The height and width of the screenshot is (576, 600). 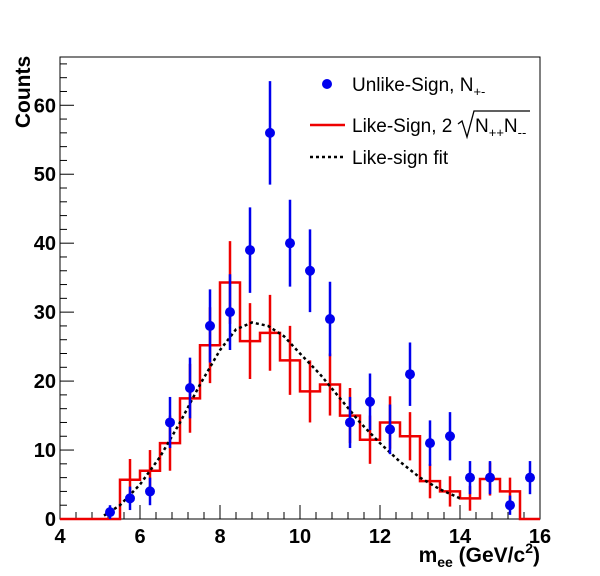 I want to click on x-axis-title-sub: ee, so click(x=445, y=562).